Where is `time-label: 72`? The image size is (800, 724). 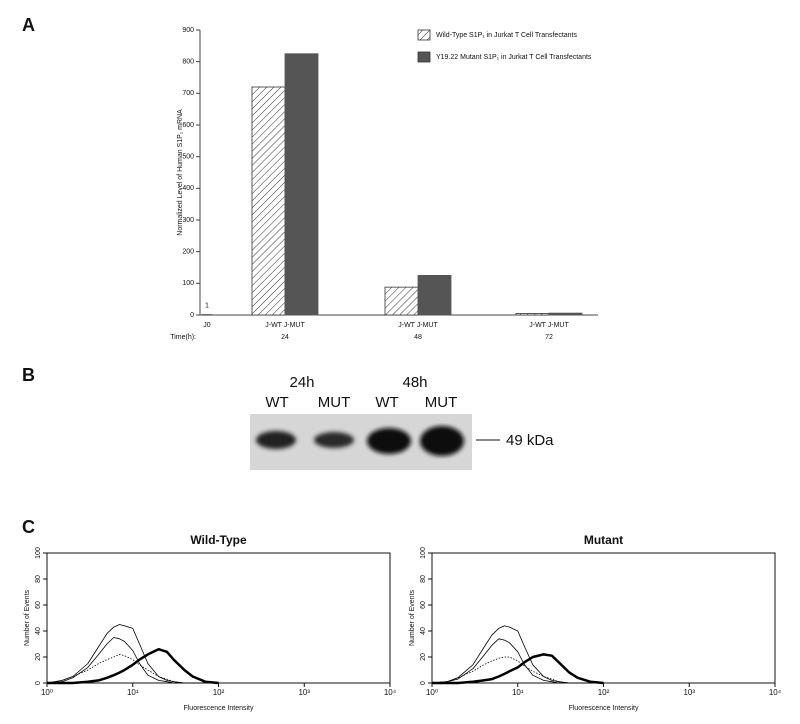
time-label: 72 is located at coordinates (549, 337).